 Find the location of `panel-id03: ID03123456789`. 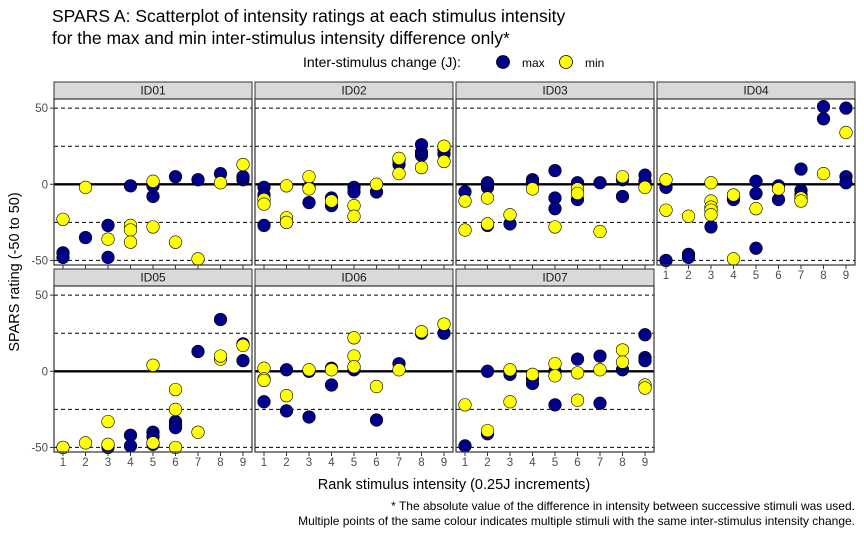

panel-id03: ID03123456789 is located at coordinates (555, 181).